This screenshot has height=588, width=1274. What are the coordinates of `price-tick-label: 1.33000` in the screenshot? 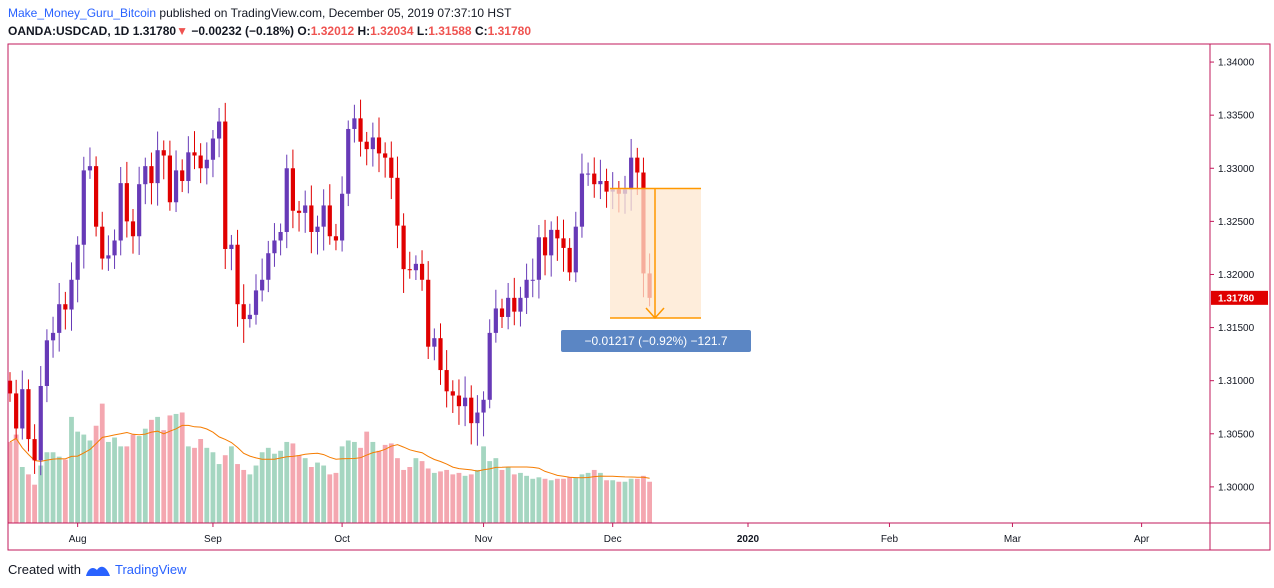 It's located at (1236, 169).